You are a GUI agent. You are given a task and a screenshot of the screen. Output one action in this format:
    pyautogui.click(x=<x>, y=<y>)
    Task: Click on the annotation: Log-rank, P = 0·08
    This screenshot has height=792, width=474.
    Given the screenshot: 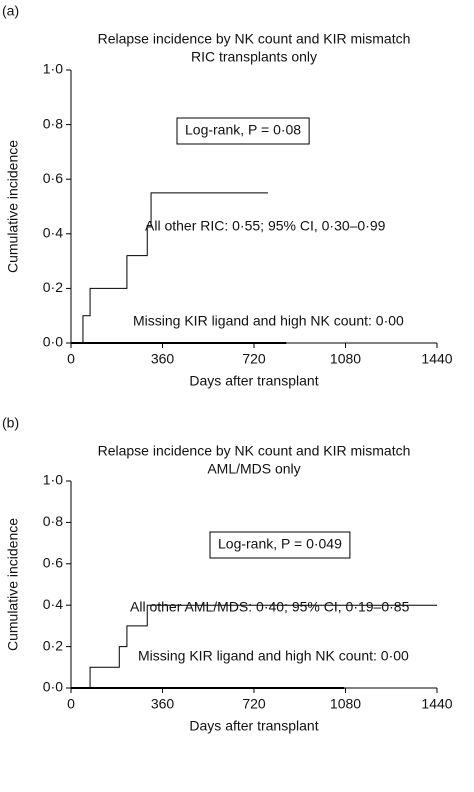 What is the action you would take?
    pyautogui.click(x=243, y=130)
    